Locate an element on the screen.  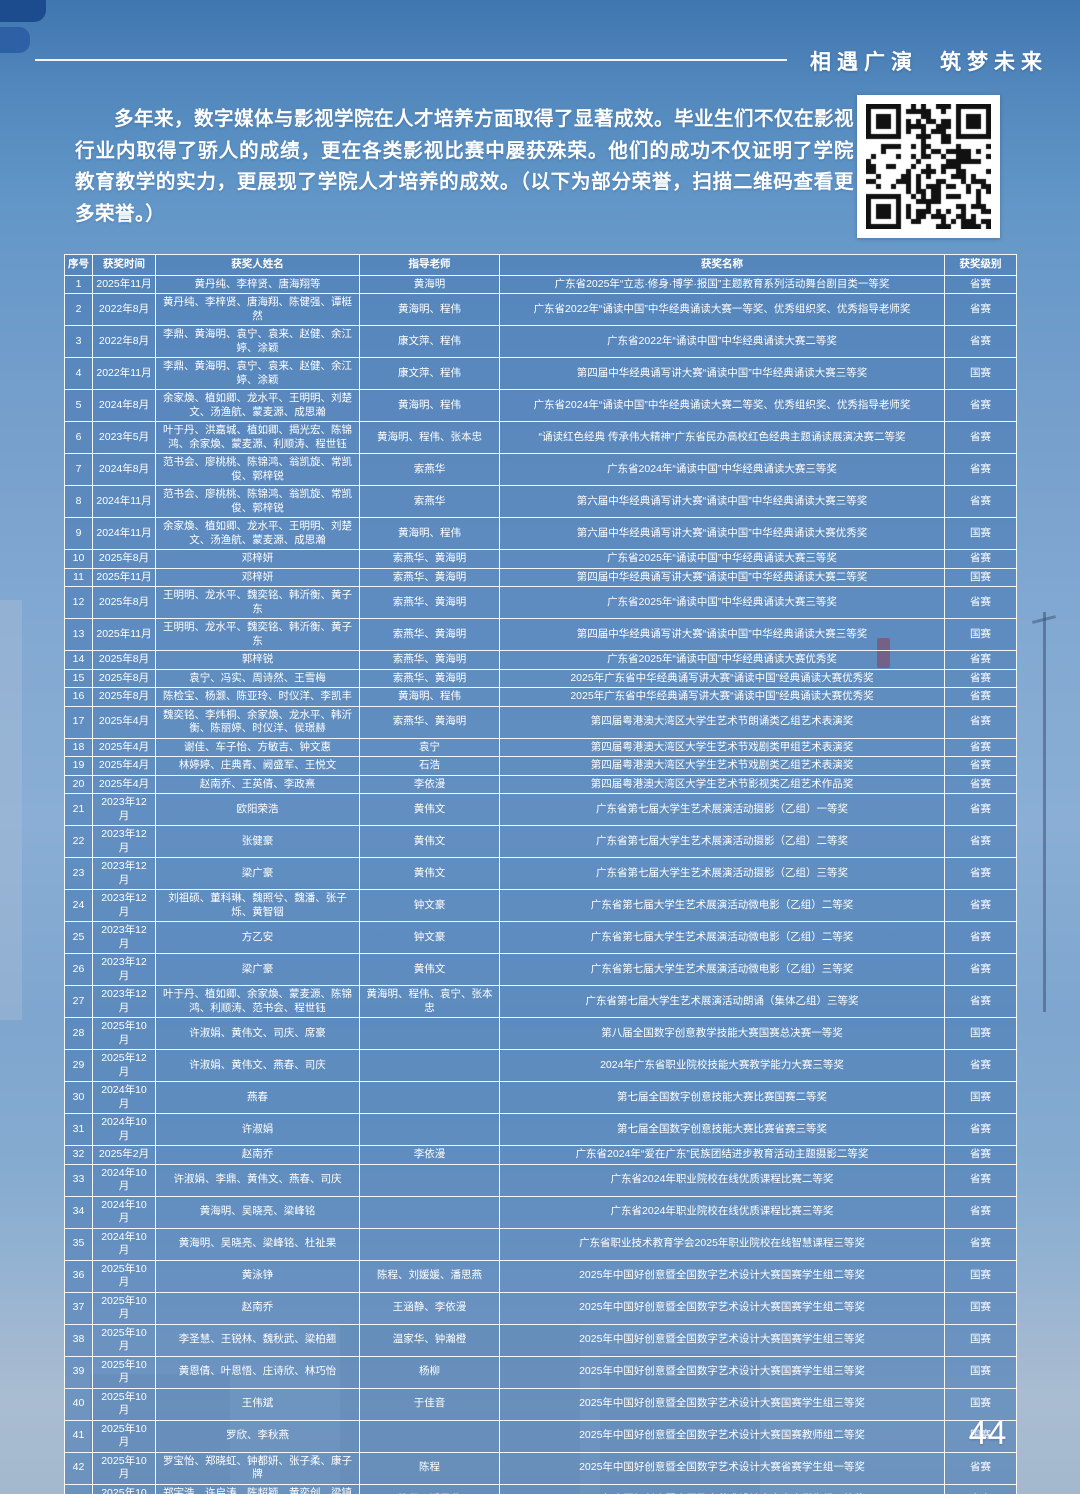
cell-advisors: 于佳音 is located at coordinates (429, 1404).